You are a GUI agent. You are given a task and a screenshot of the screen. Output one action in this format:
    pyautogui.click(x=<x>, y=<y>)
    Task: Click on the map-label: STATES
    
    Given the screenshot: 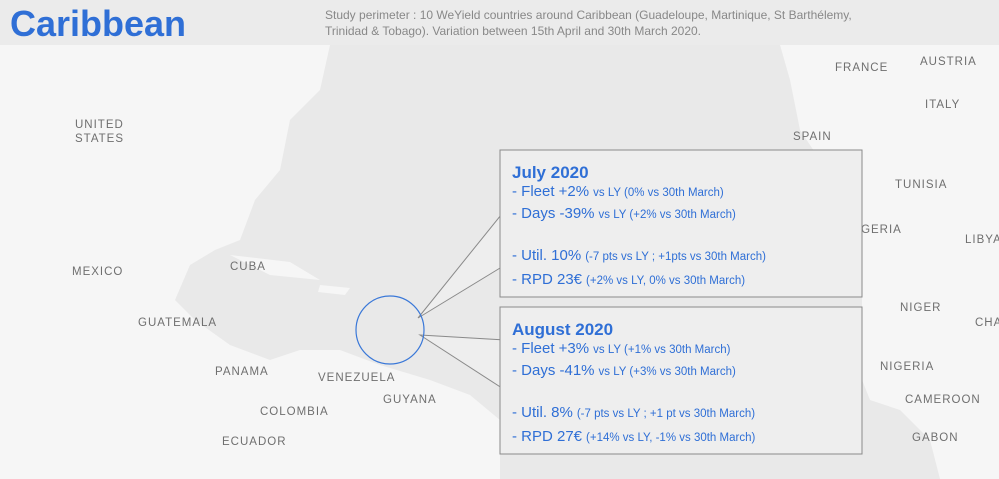 What is the action you would take?
    pyautogui.click(x=99, y=139)
    